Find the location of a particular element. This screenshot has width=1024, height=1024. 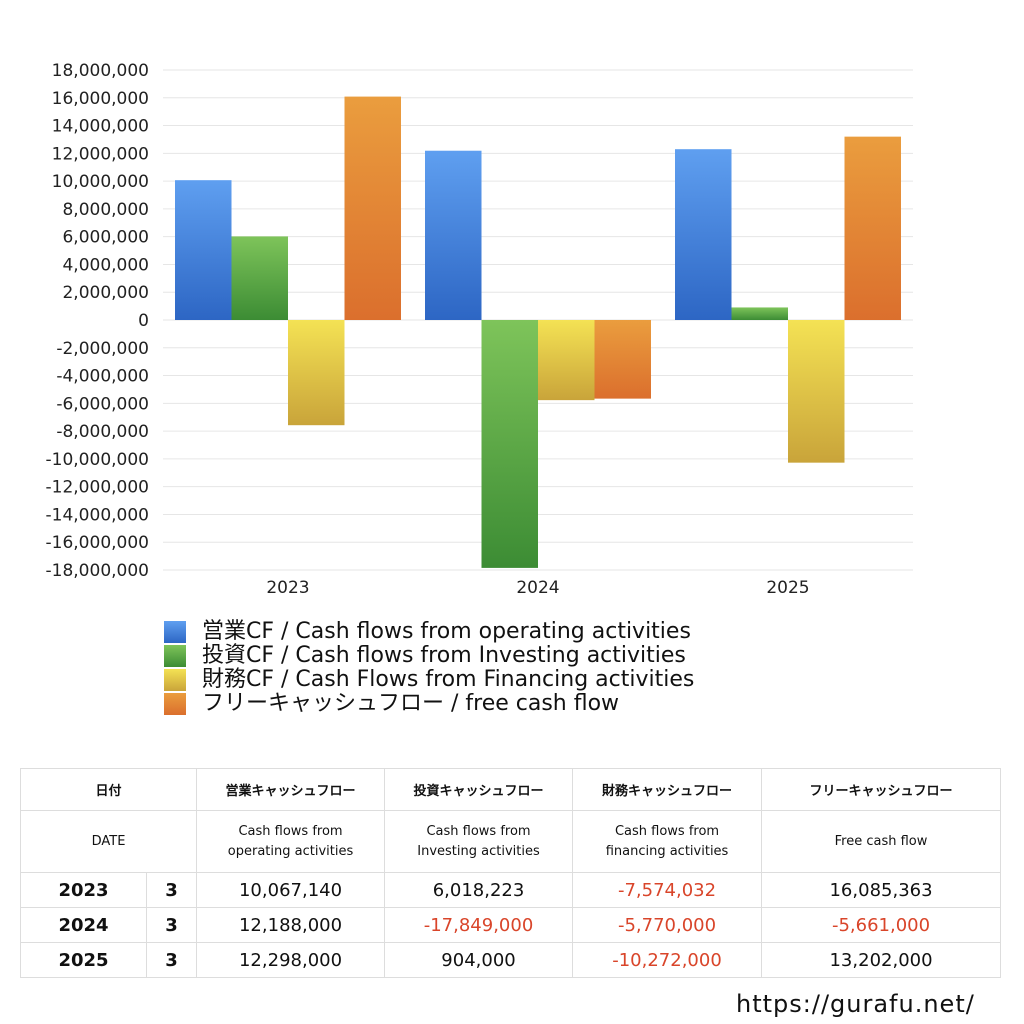

cell-financing: -7,574,032 is located at coordinates (667, 890).